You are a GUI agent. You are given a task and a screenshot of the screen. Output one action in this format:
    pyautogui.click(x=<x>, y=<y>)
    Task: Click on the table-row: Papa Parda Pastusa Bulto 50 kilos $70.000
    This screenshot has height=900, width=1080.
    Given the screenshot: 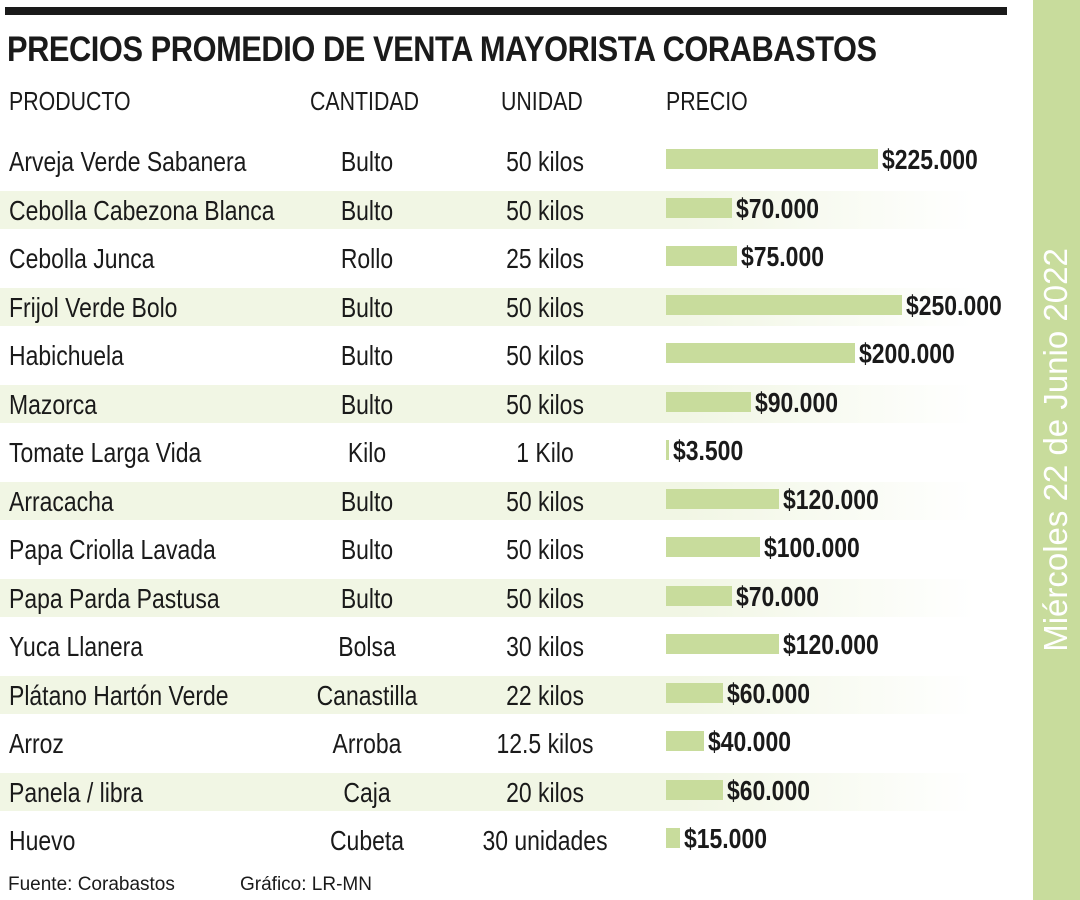 What is the action you would take?
    pyautogui.click(x=510, y=597)
    